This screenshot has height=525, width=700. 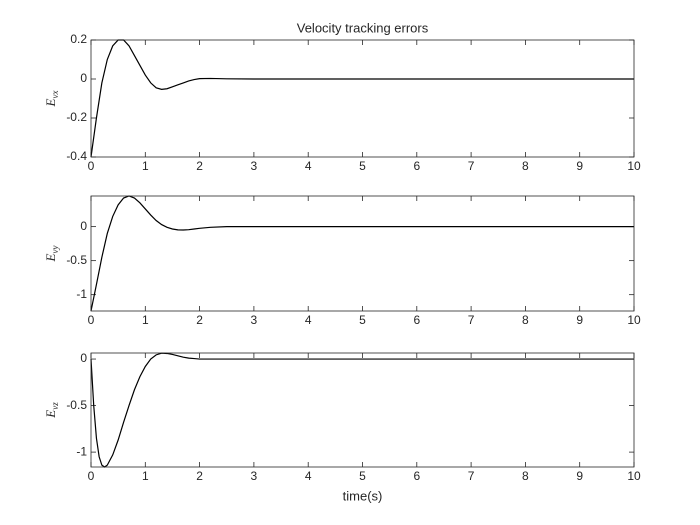 What do you see at coordinates (78, 39) in the screenshot?
I see `y-tick-label: 0.2` at bounding box center [78, 39].